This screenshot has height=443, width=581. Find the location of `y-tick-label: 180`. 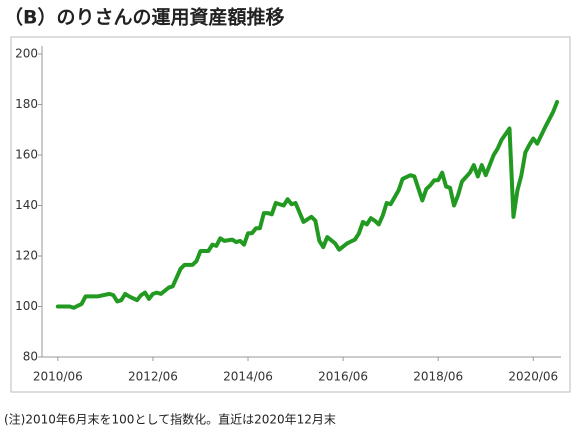

y-tick-label: 180 is located at coordinates (26, 104).